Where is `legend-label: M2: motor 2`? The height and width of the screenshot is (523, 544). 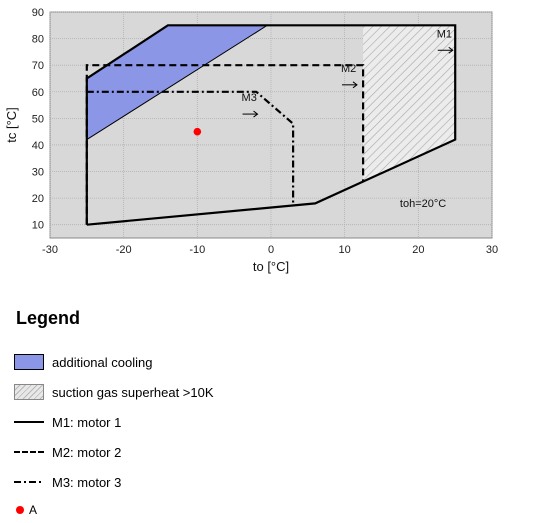 legend-label: M2: motor 2 is located at coordinates (87, 452).